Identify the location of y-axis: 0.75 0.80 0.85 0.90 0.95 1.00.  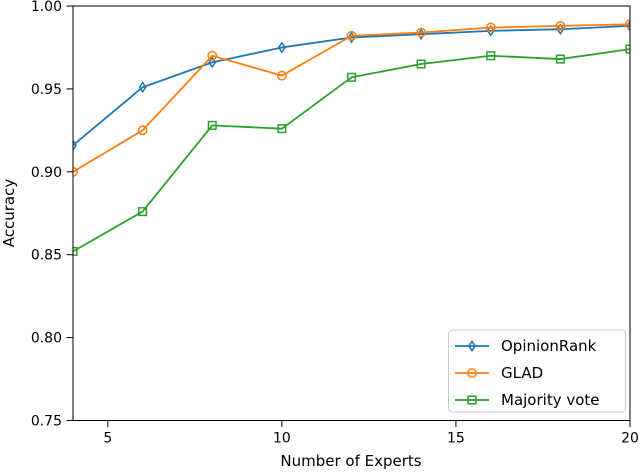
(52, 215).